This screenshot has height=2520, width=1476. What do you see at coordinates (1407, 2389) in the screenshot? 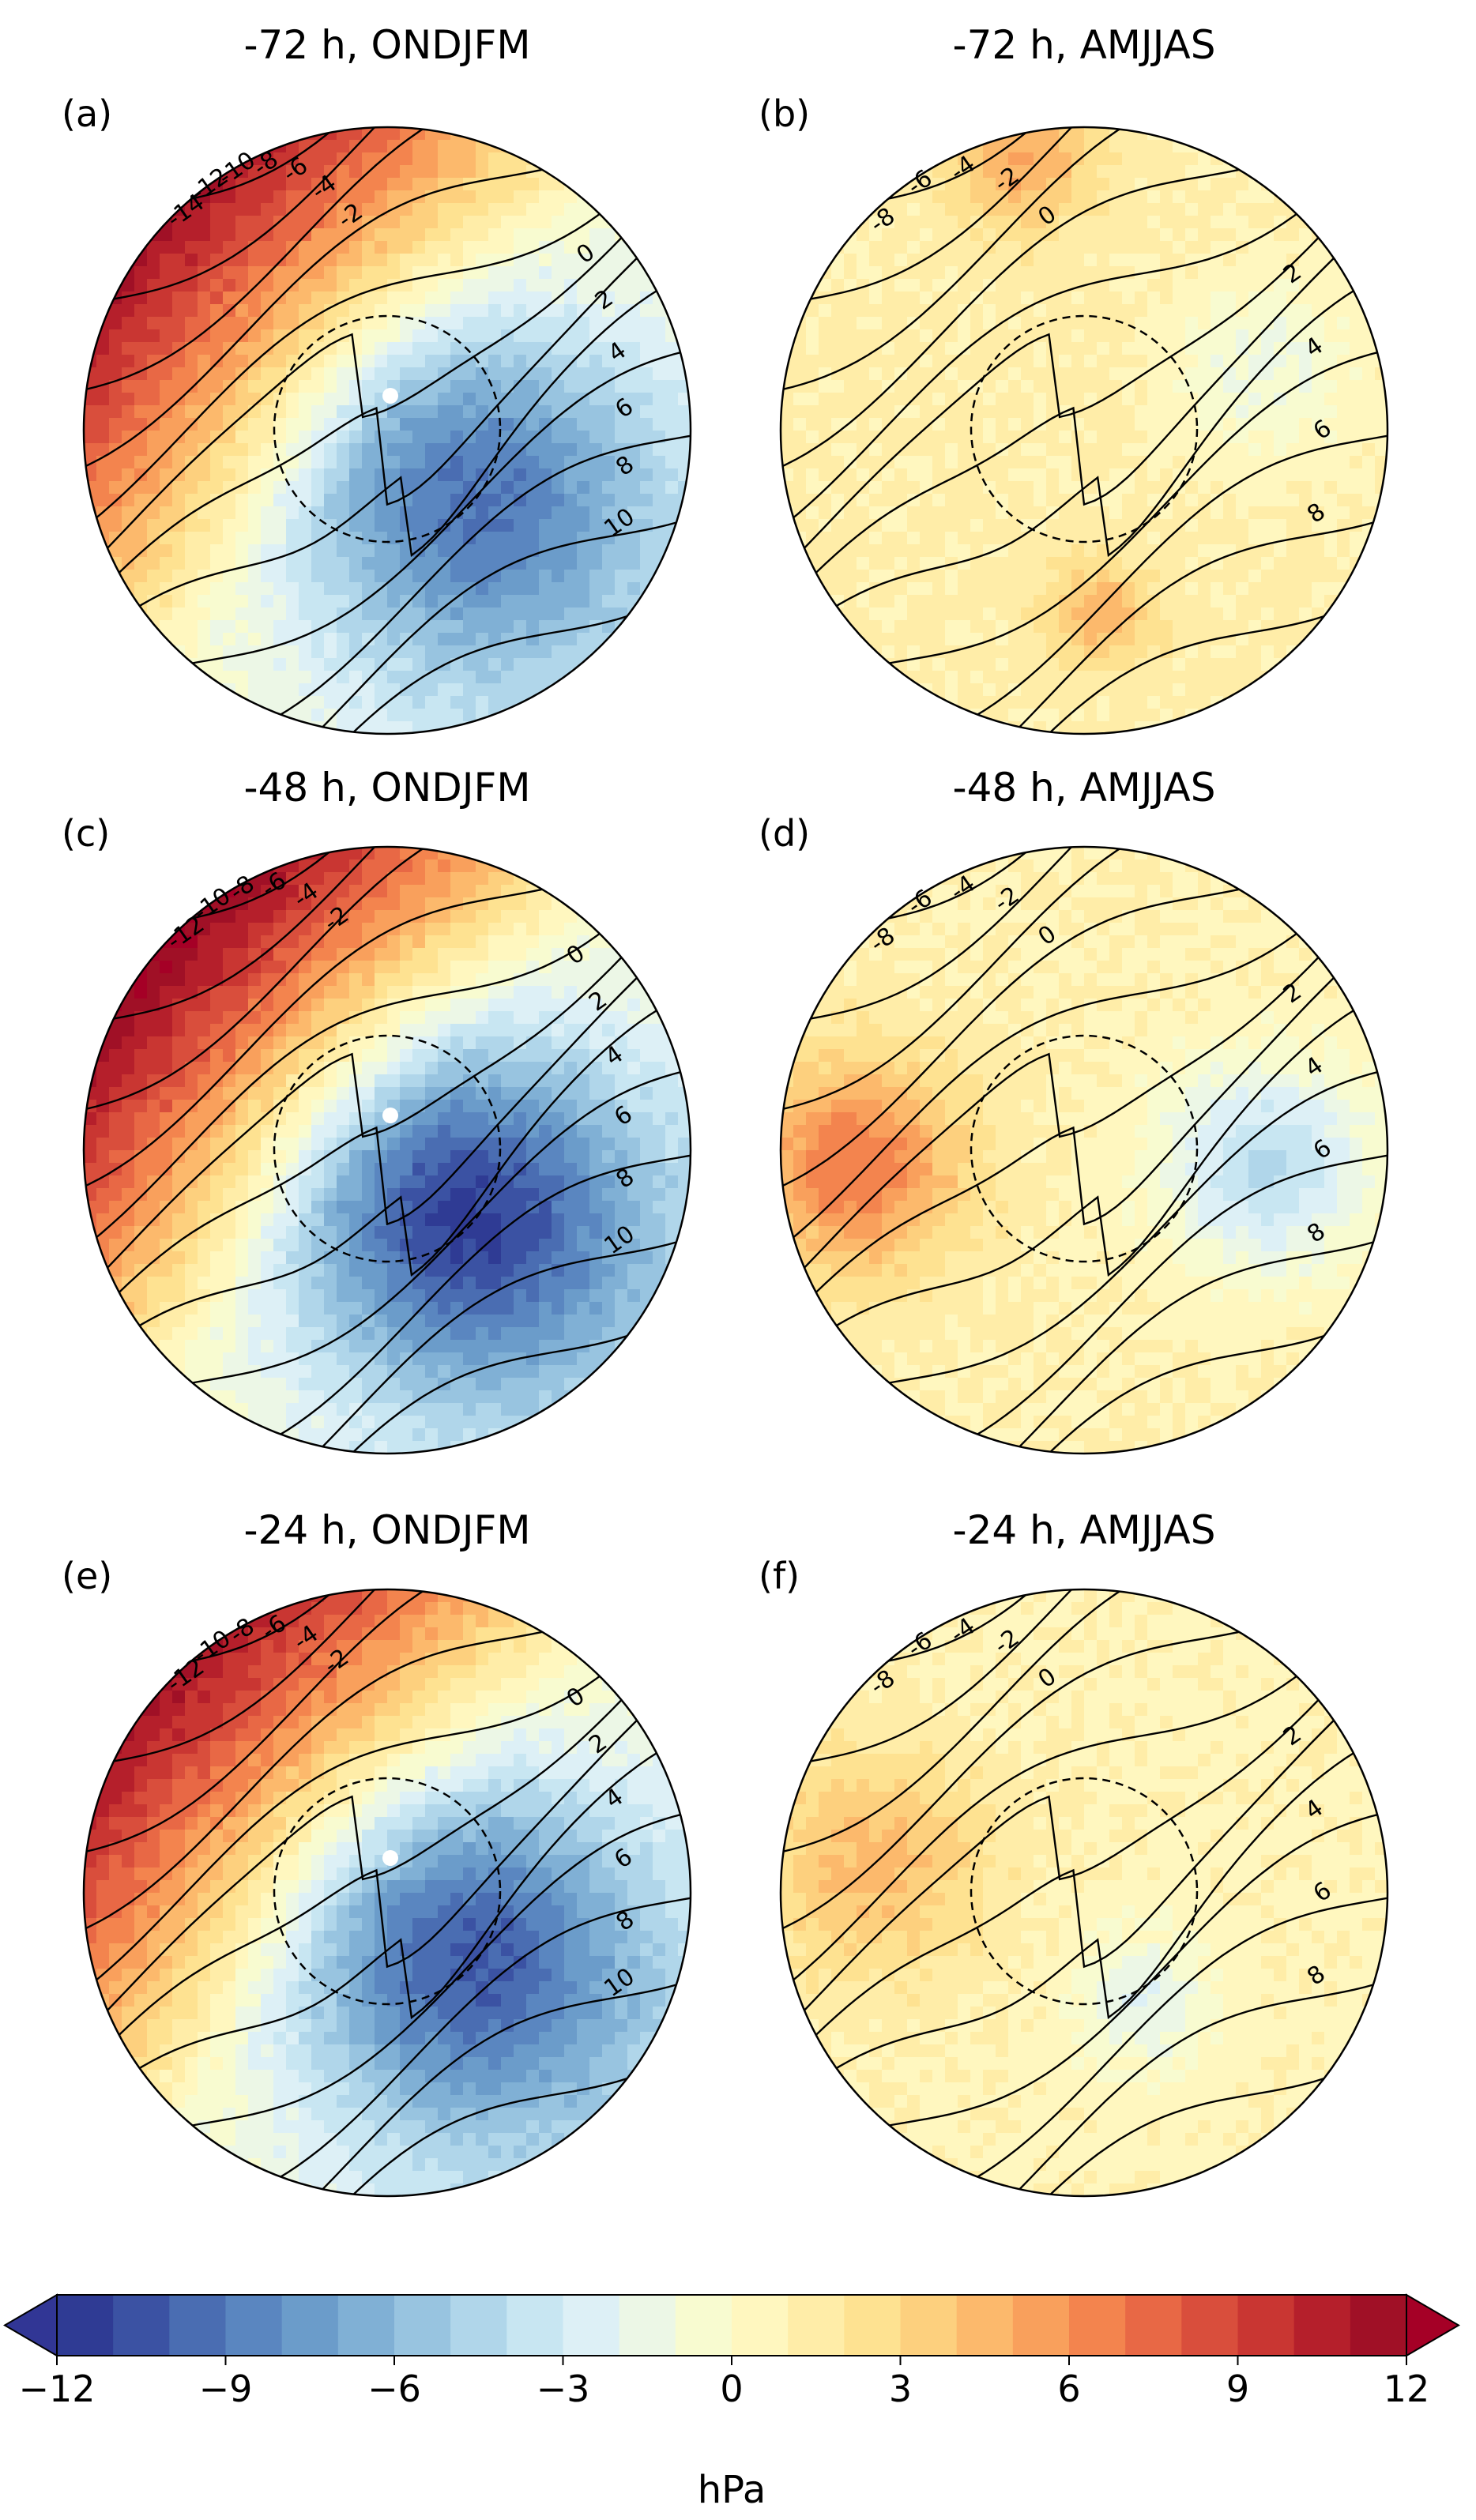
I see `colorbar-tick-label: 12` at bounding box center [1407, 2389].